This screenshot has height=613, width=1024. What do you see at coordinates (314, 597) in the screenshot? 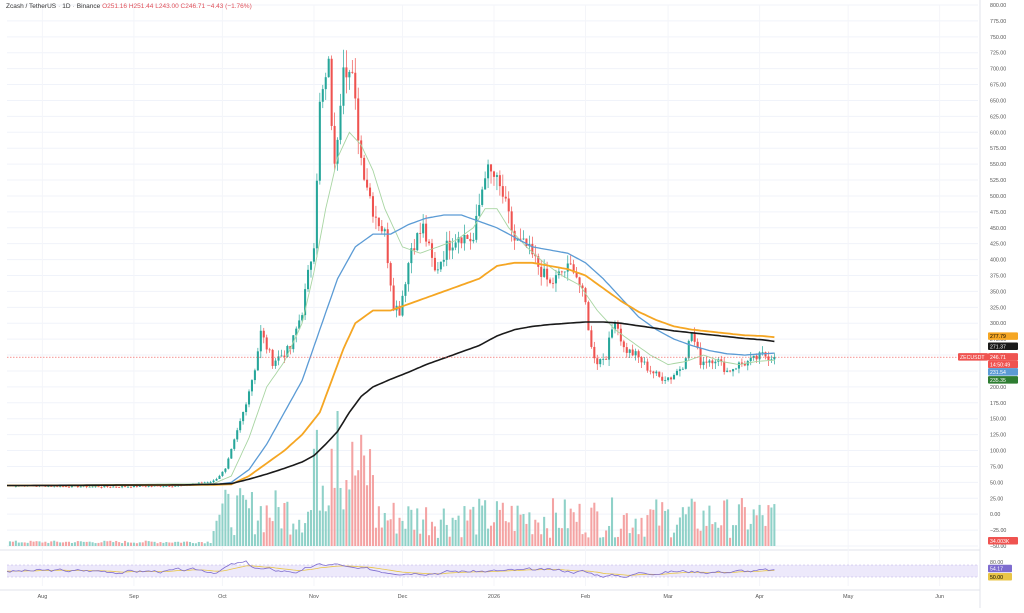
I see `time-label: Nov` at bounding box center [314, 597].